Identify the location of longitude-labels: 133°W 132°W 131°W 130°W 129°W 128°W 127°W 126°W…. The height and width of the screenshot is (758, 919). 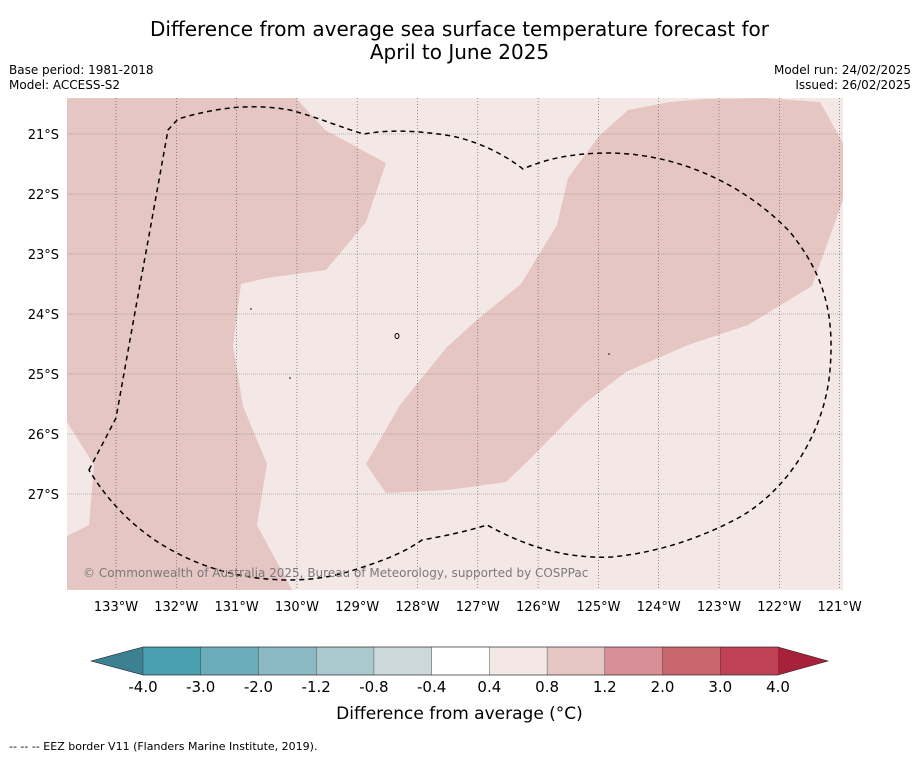
(478, 607).